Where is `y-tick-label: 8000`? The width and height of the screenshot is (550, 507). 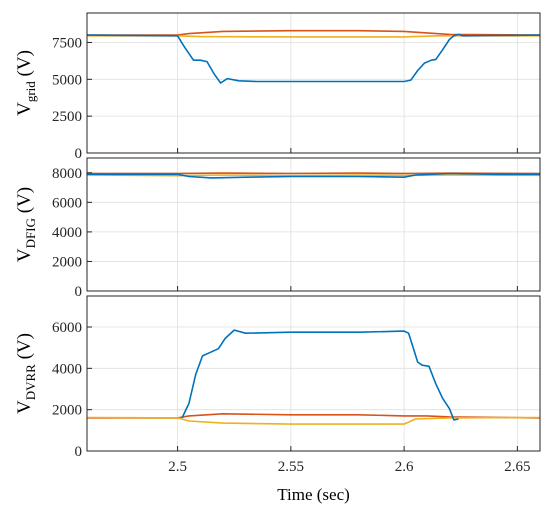 y-tick-label: 8000 is located at coordinates (67, 174).